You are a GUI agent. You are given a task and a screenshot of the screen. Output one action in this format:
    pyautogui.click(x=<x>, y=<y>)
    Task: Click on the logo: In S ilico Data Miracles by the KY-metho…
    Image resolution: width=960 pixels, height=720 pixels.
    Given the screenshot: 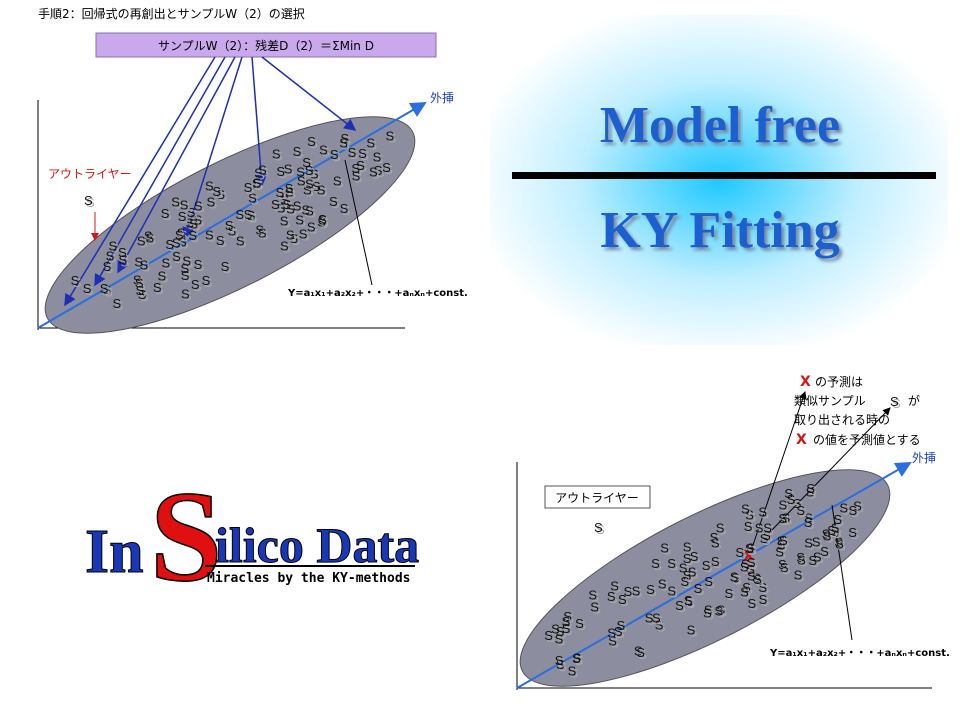 What is the action you would take?
    pyautogui.click(x=252, y=537)
    